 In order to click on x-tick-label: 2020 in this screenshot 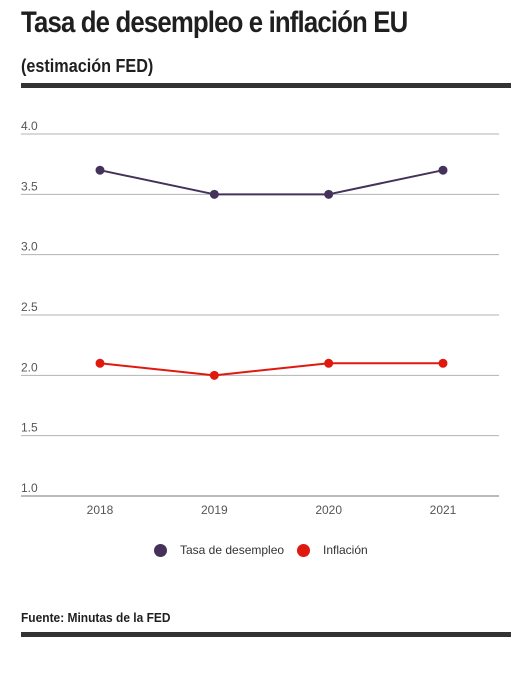, I will do `click(328, 510)`.